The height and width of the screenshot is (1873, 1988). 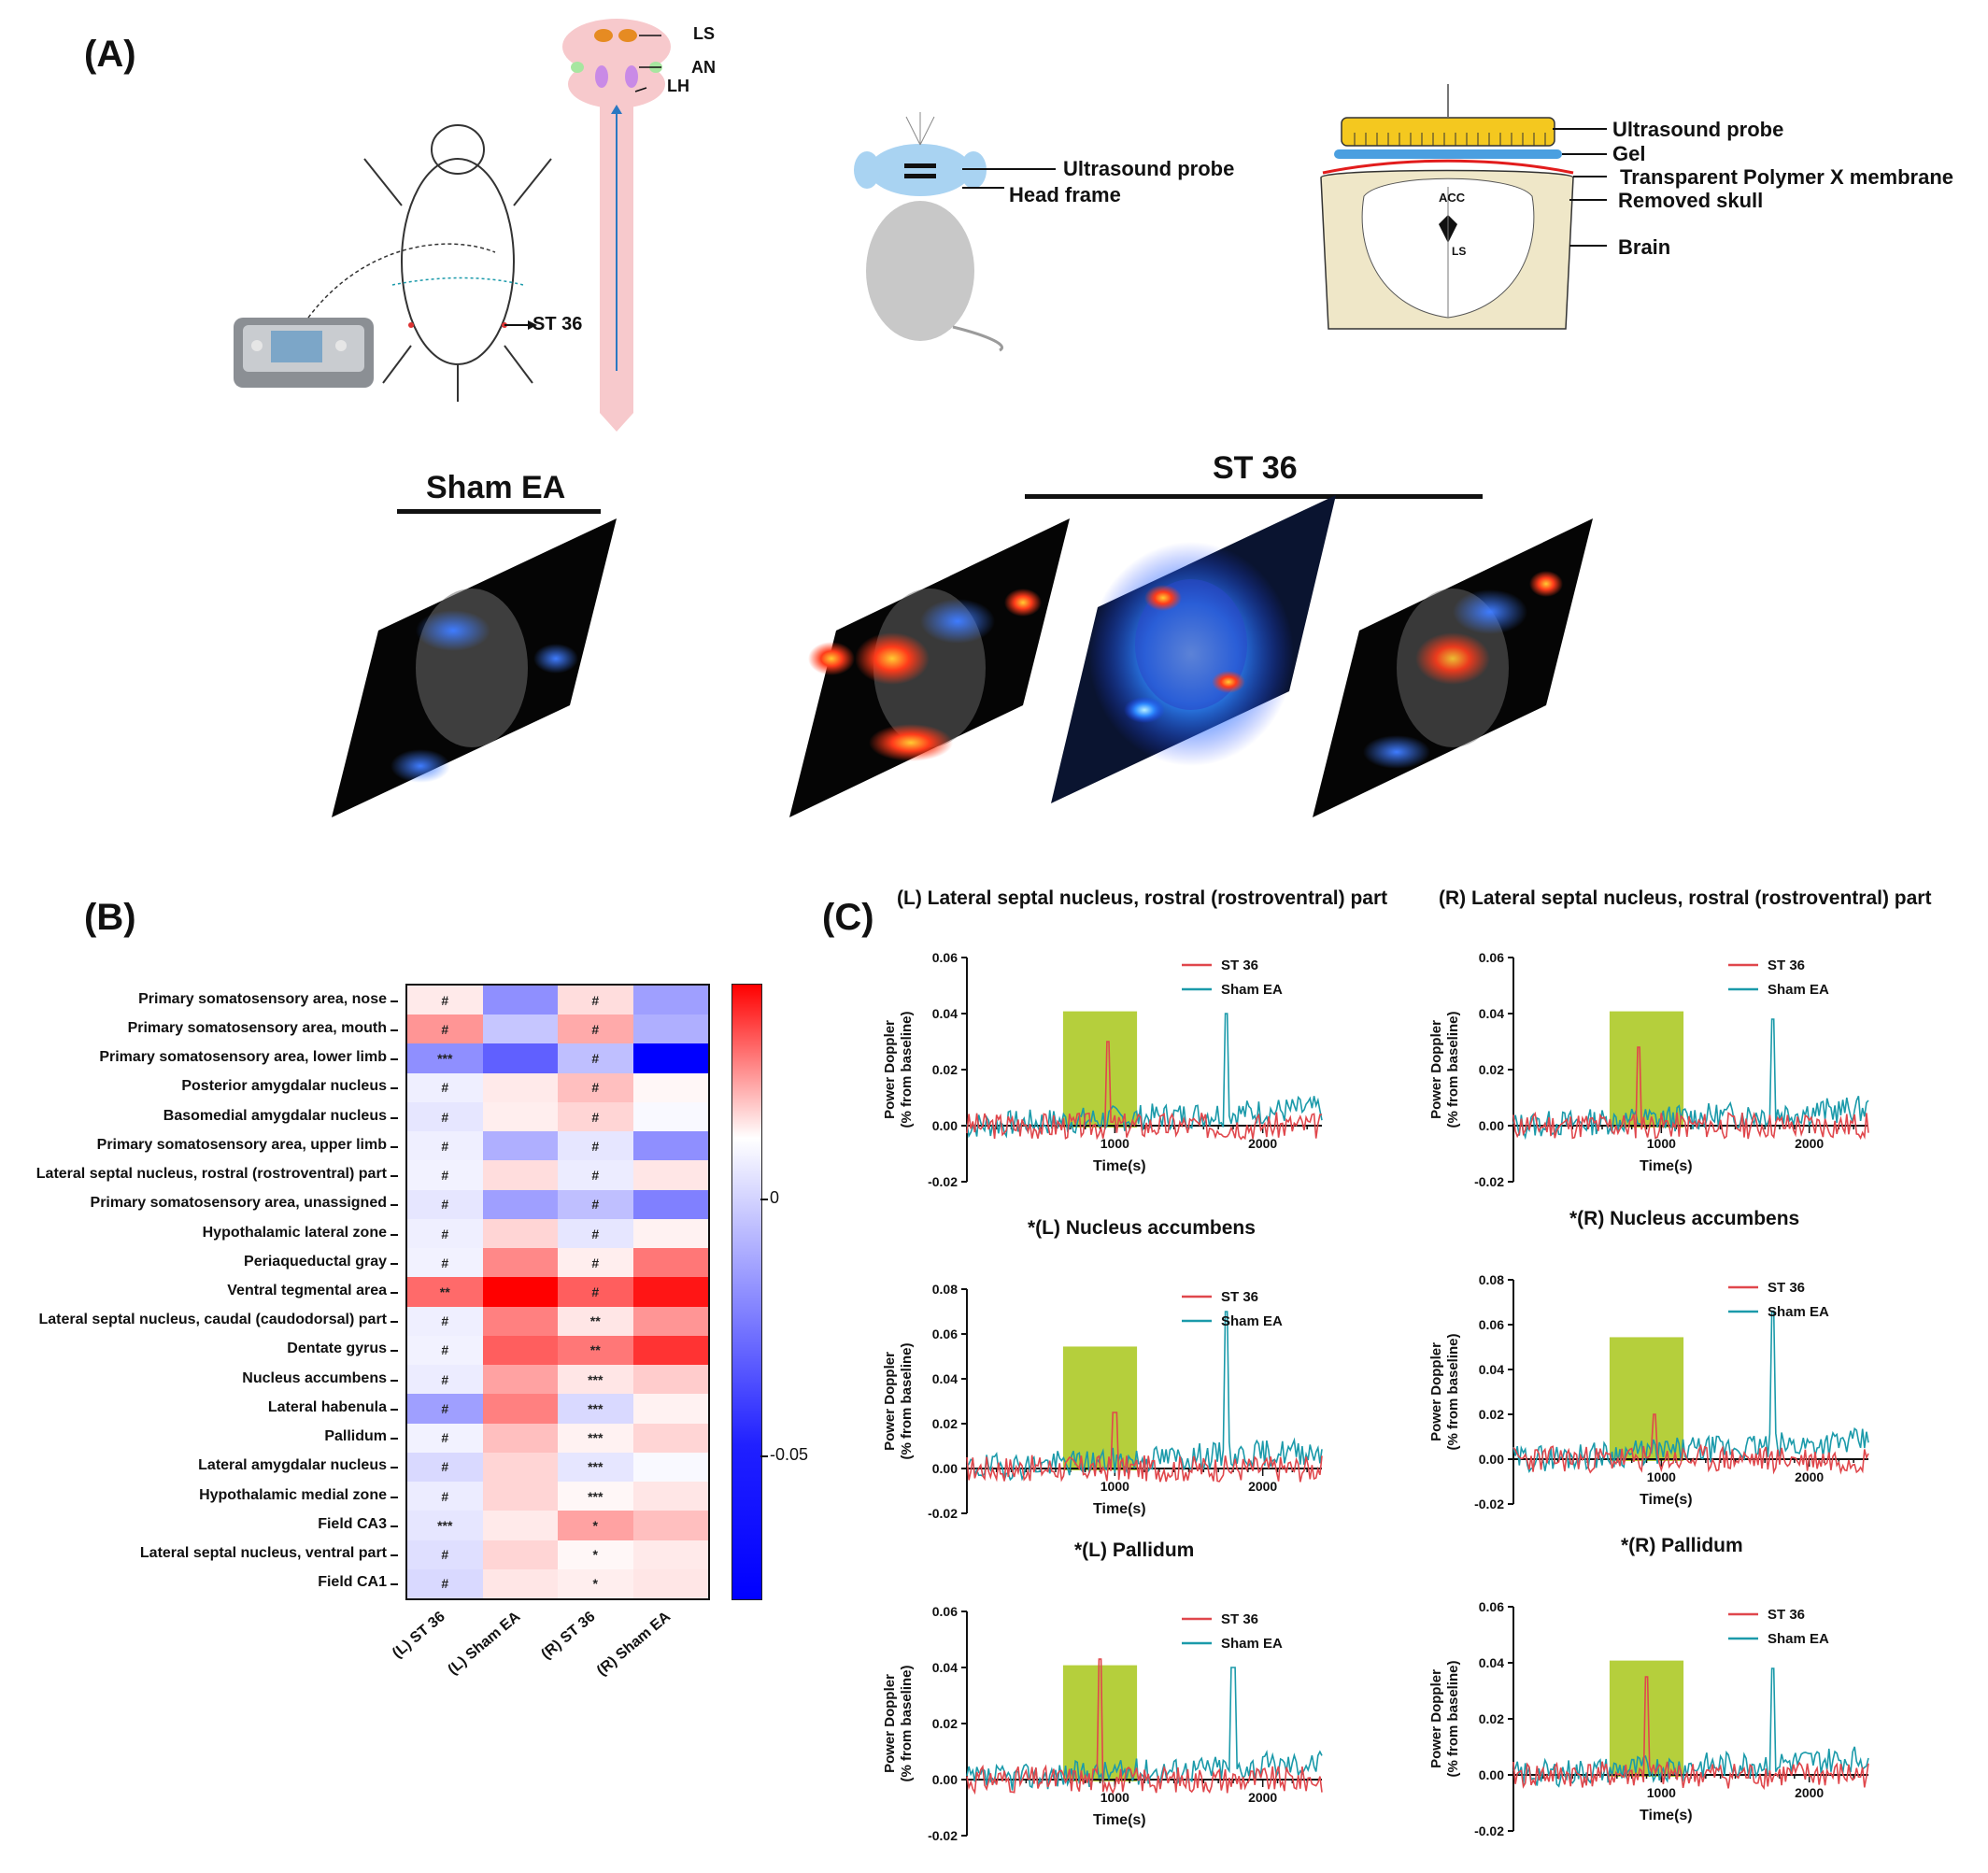 I want to click on heatmap-colorbar, so click(x=746, y=1292).